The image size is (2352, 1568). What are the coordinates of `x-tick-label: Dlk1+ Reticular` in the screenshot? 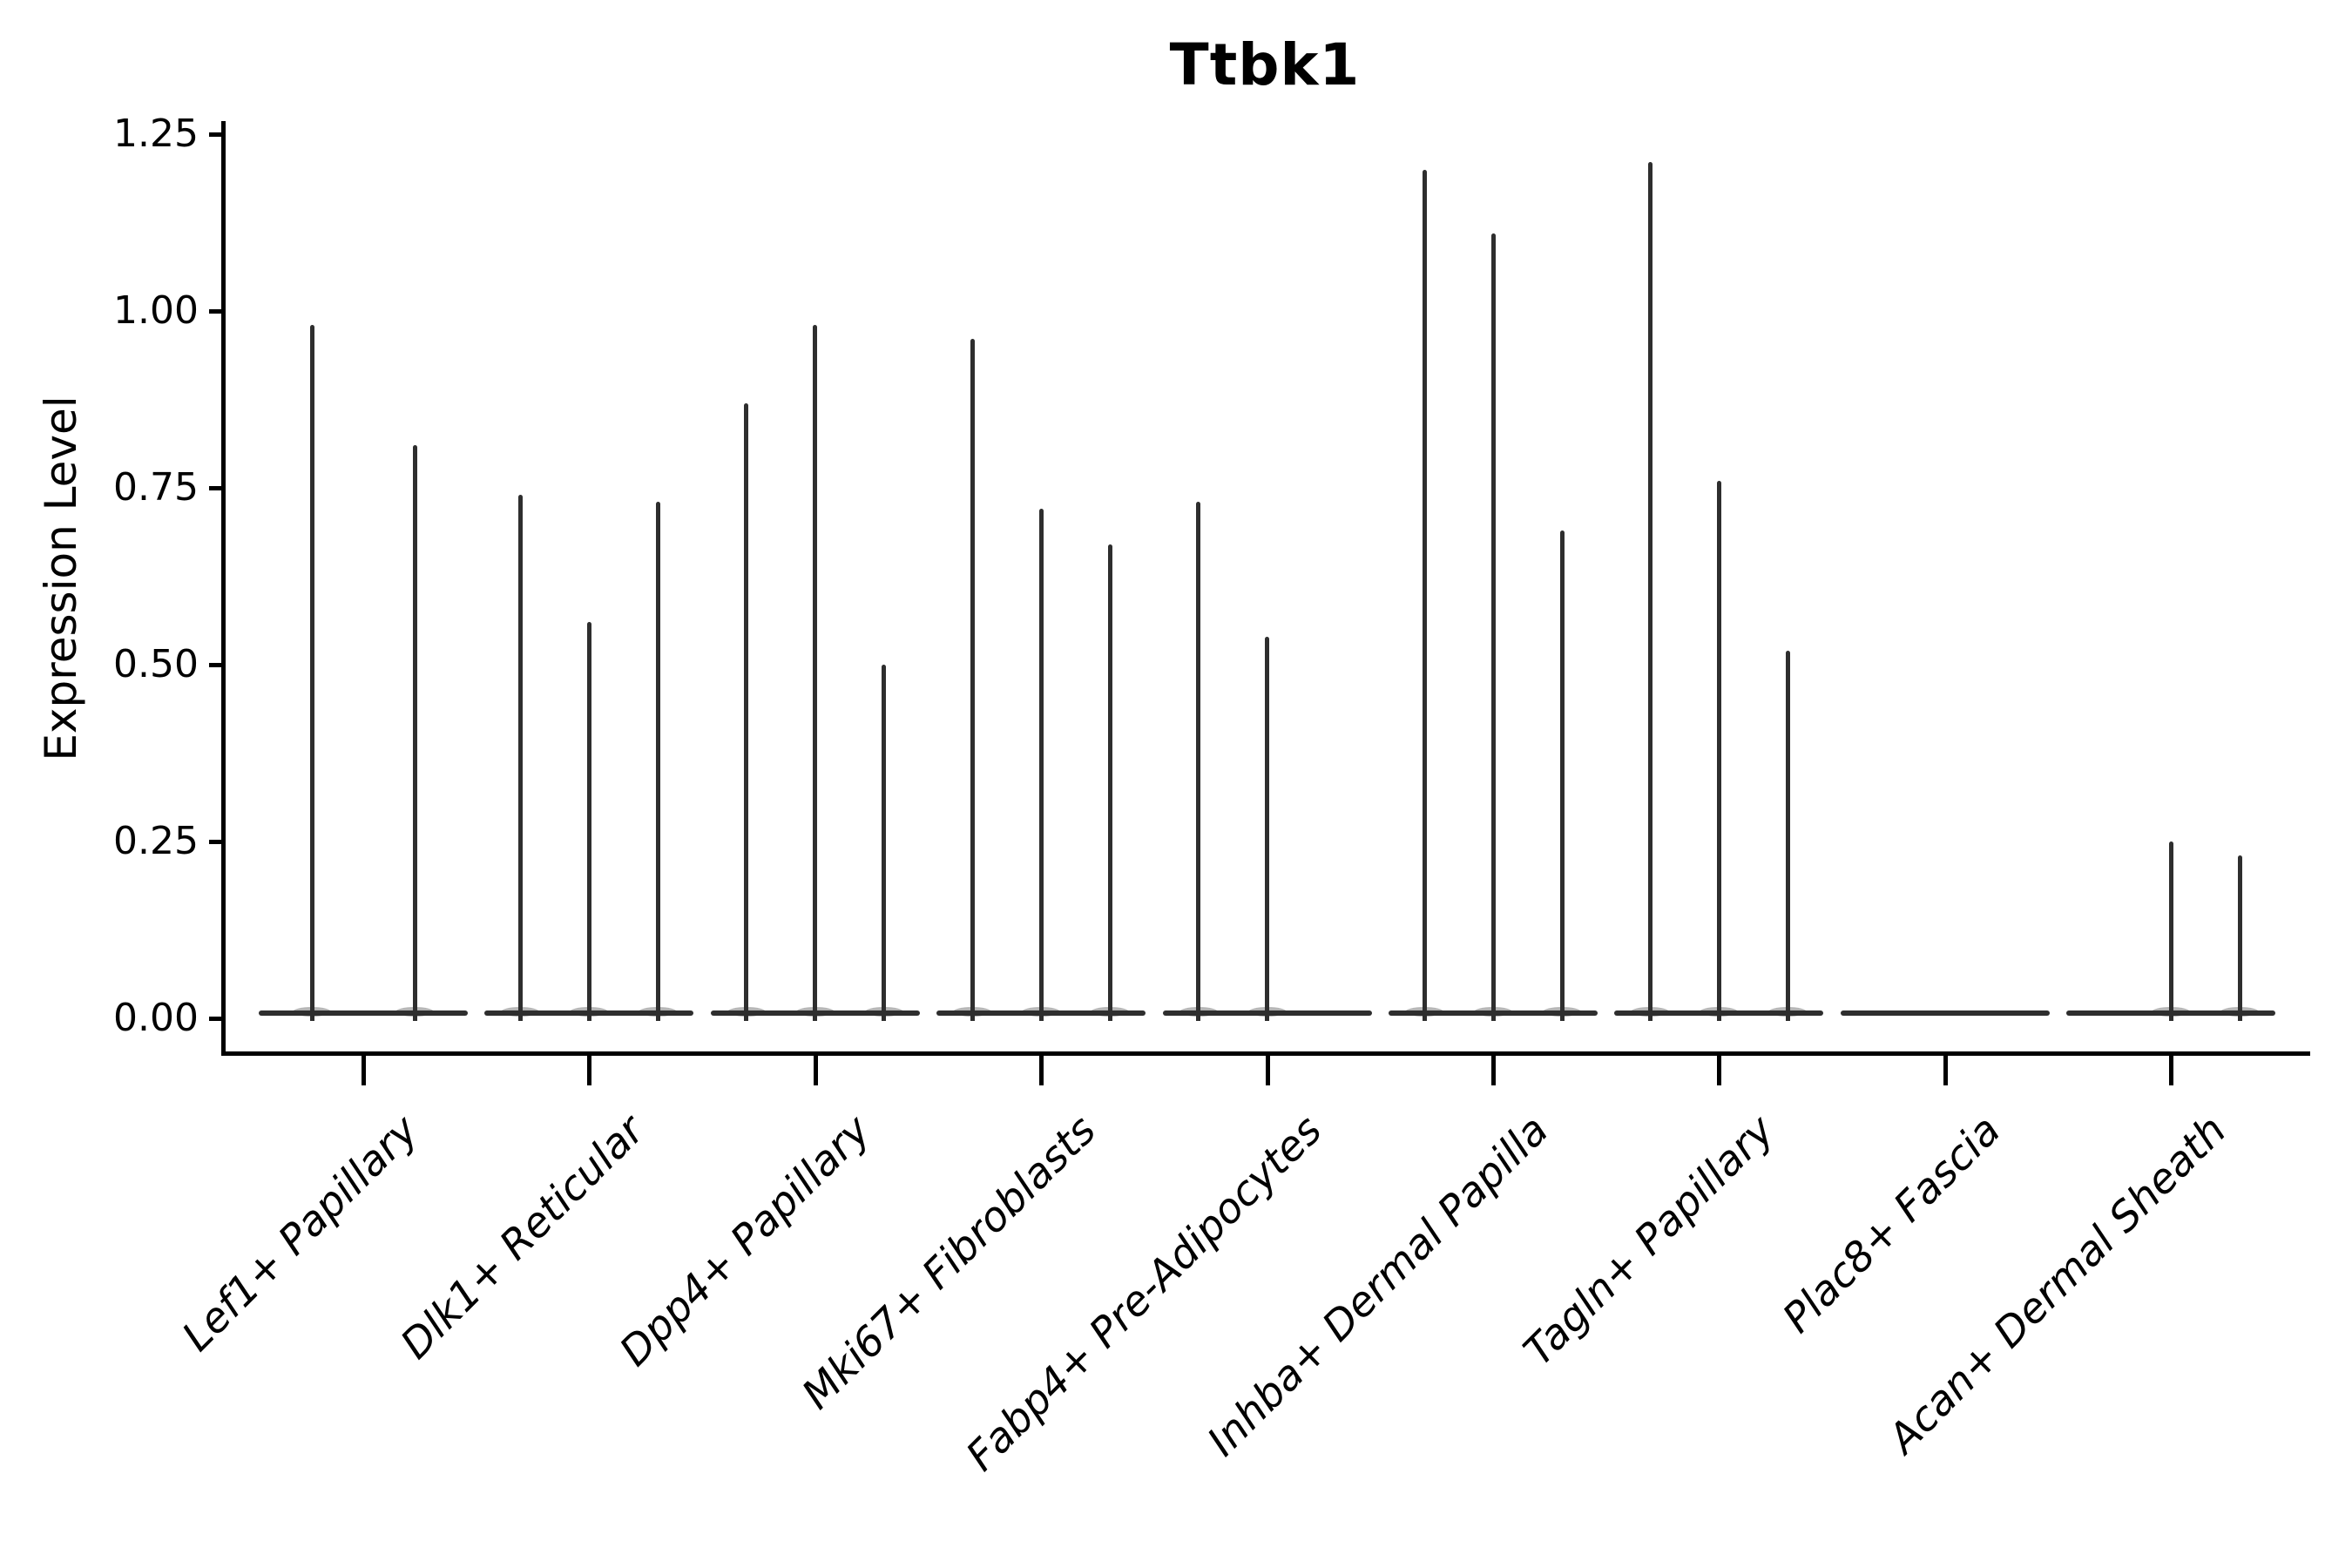 It's located at (522, 1237).